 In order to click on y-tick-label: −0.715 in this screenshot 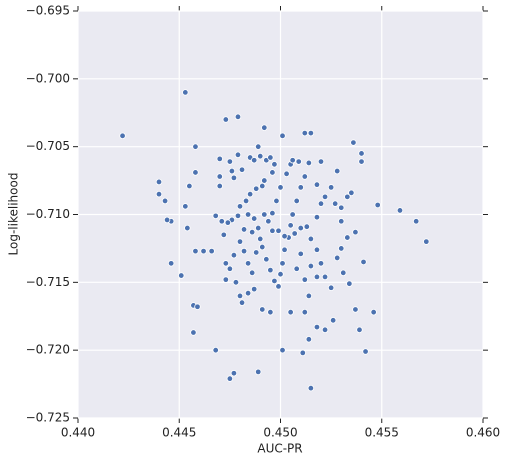, I will do `click(48, 282)`.